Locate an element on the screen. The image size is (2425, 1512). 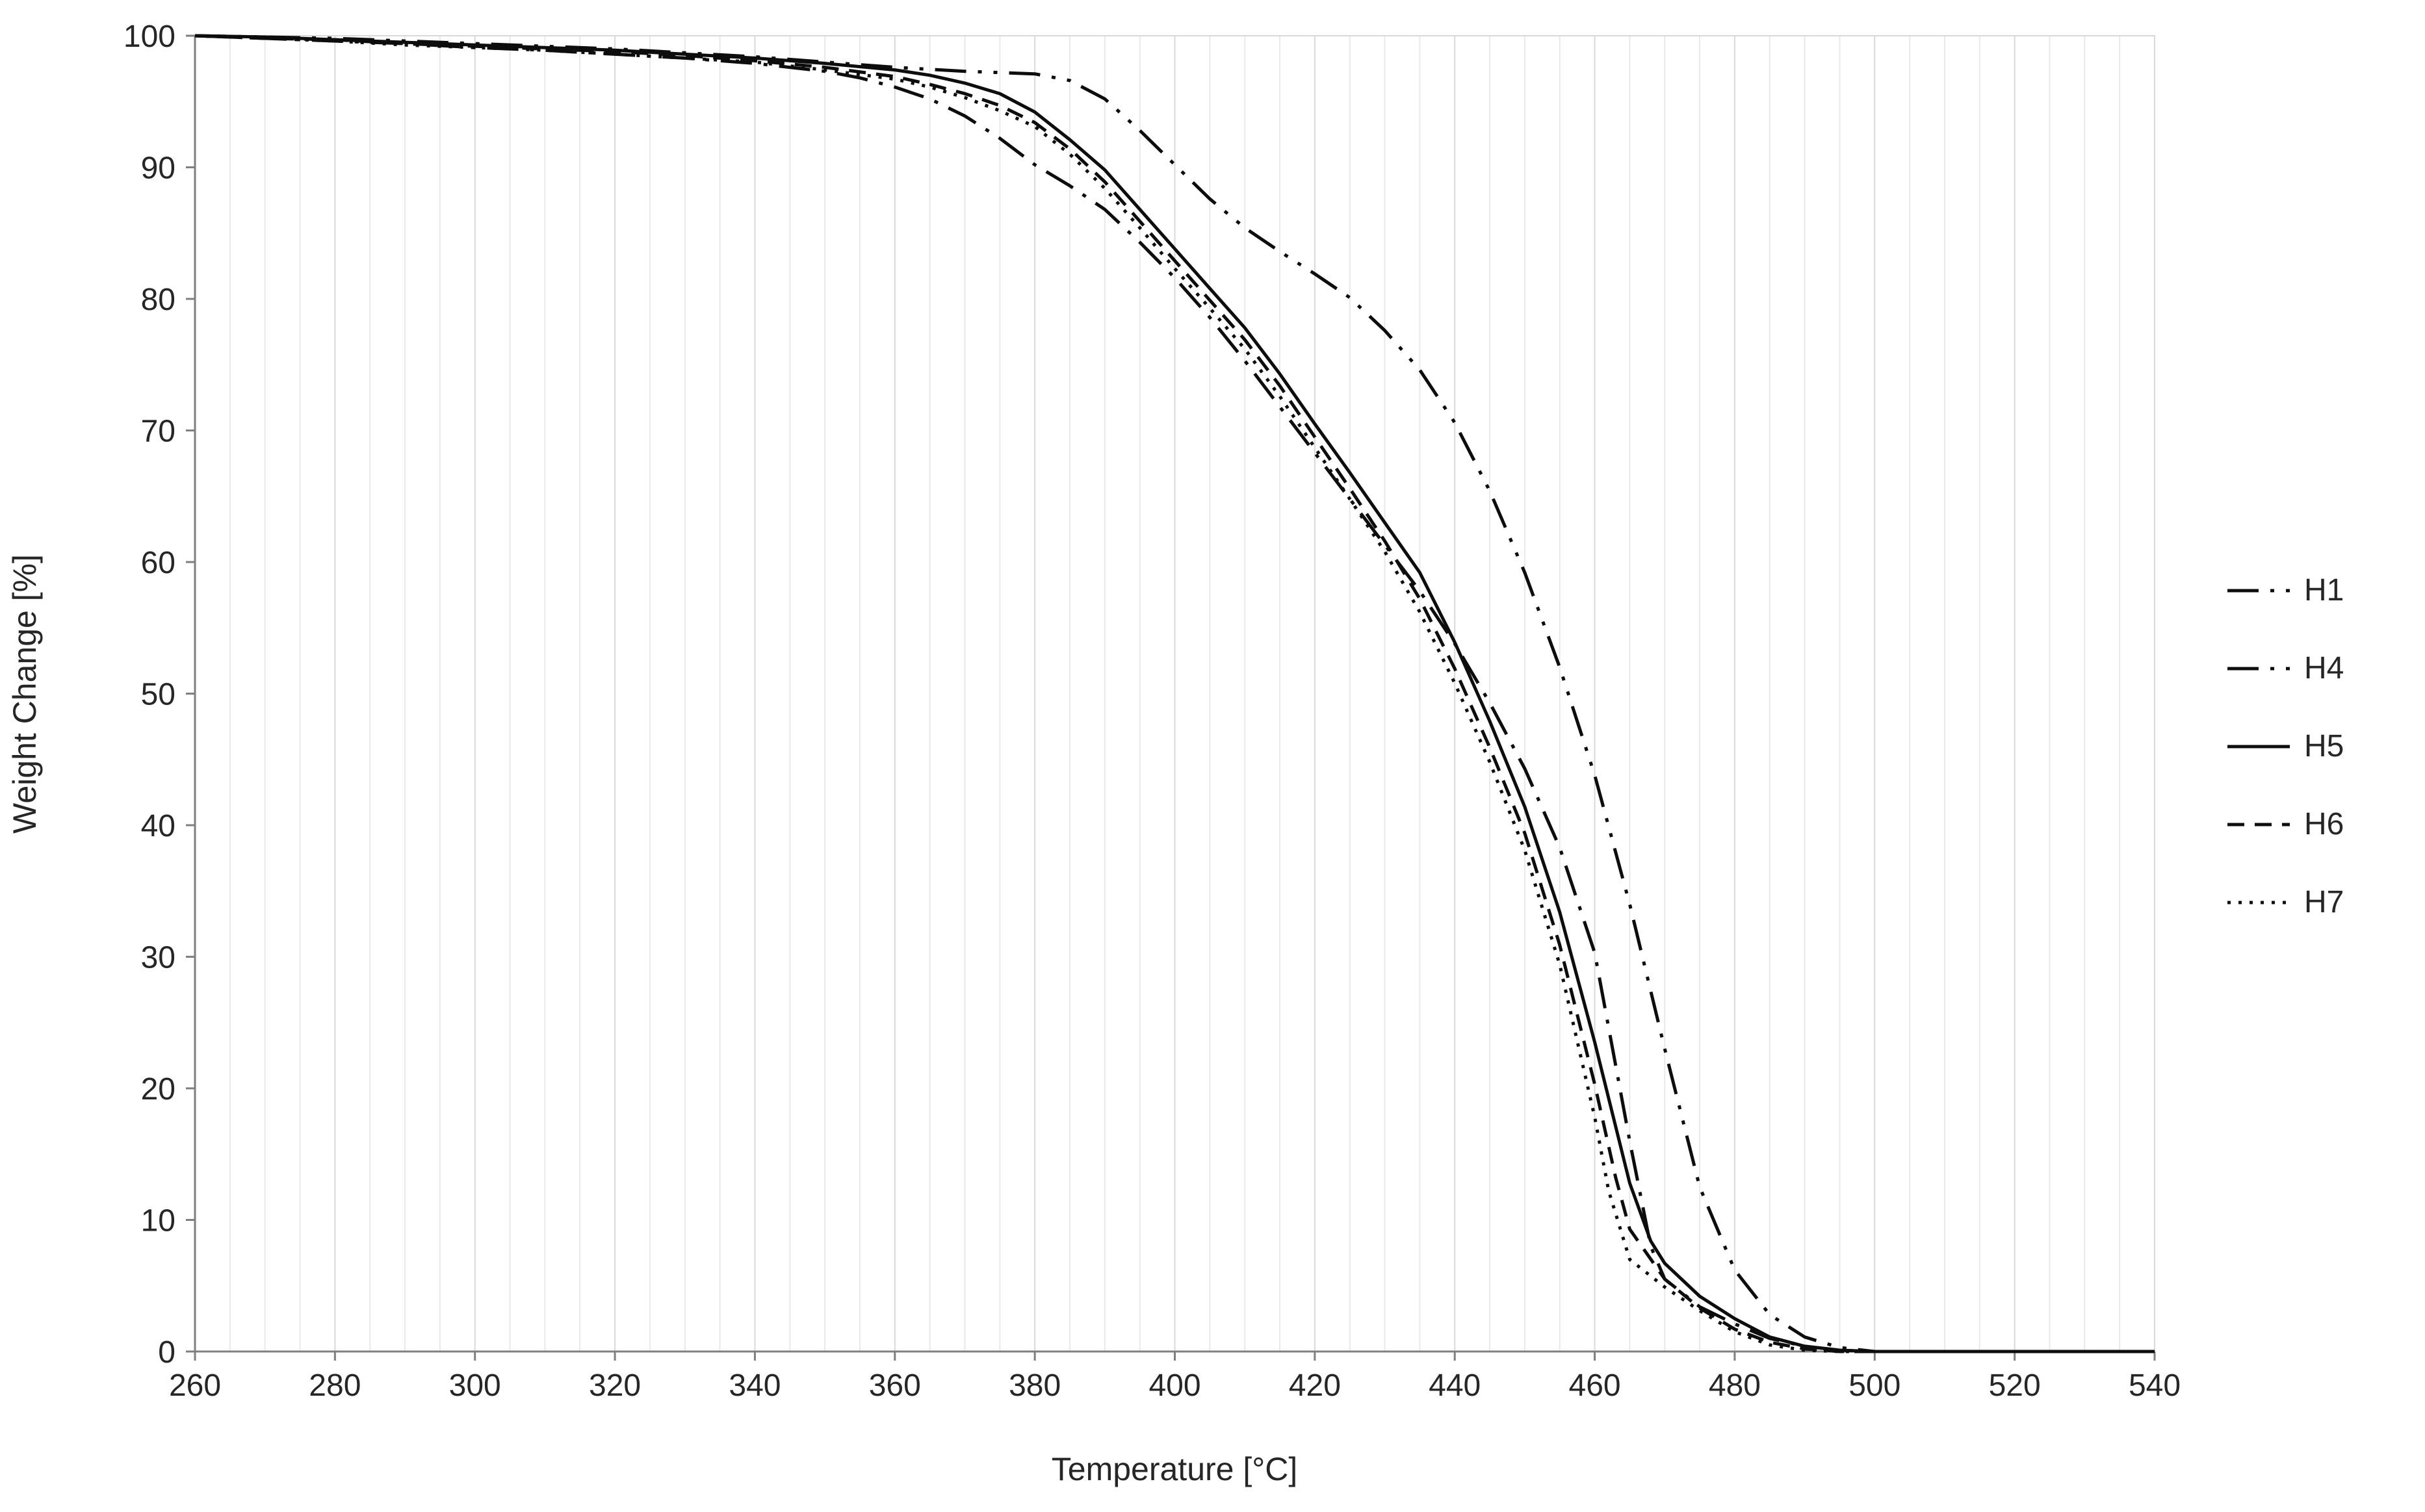
legend-label-h6: H6 is located at coordinates (2324, 824).